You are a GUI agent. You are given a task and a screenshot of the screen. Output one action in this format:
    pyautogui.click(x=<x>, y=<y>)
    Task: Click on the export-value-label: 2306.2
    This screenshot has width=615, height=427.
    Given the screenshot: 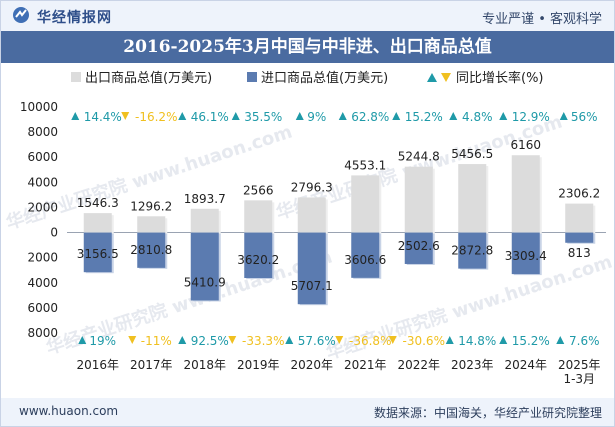 What is the action you would take?
    pyautogui.click(x=579, y=194)
    